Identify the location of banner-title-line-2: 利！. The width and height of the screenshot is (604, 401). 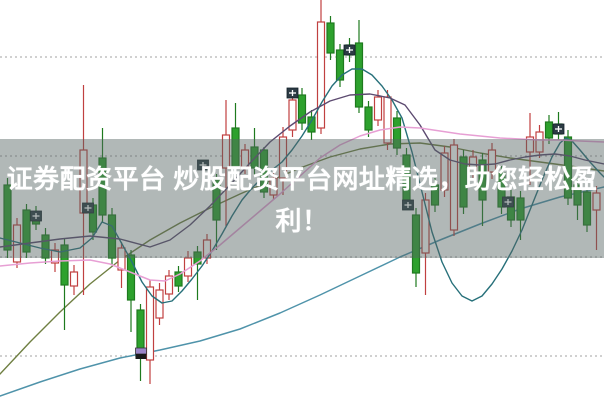
(302, 221).